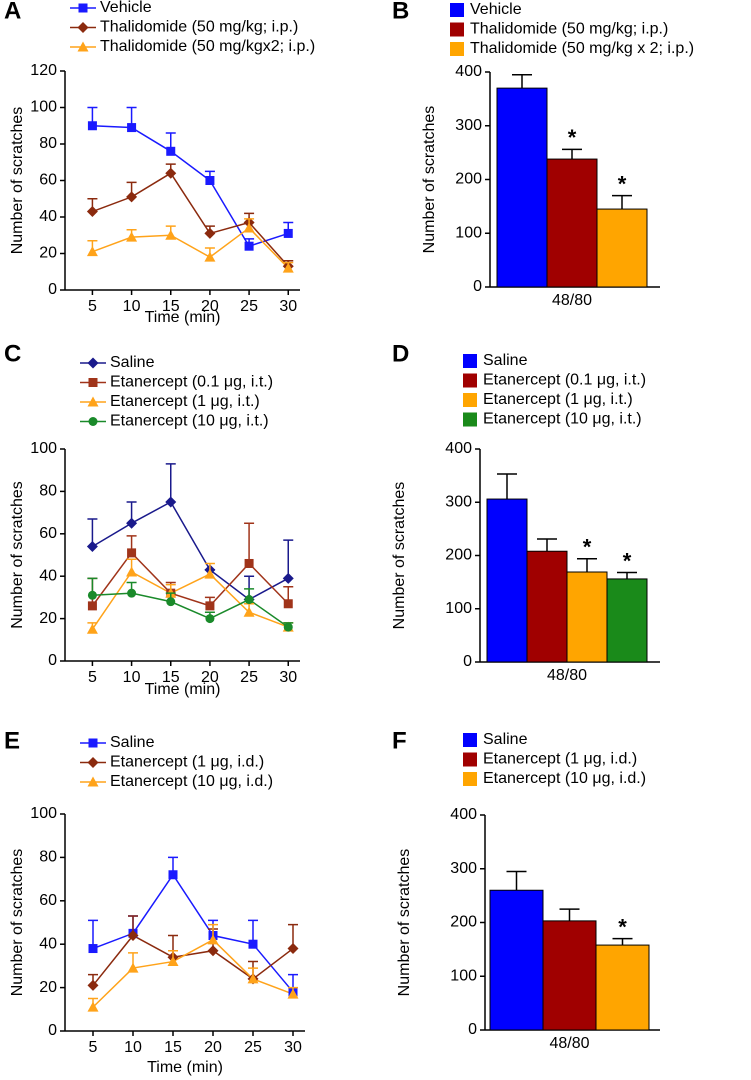 The image size is (751, 1080). I want to click on panel-label: C, so click(12, 353).